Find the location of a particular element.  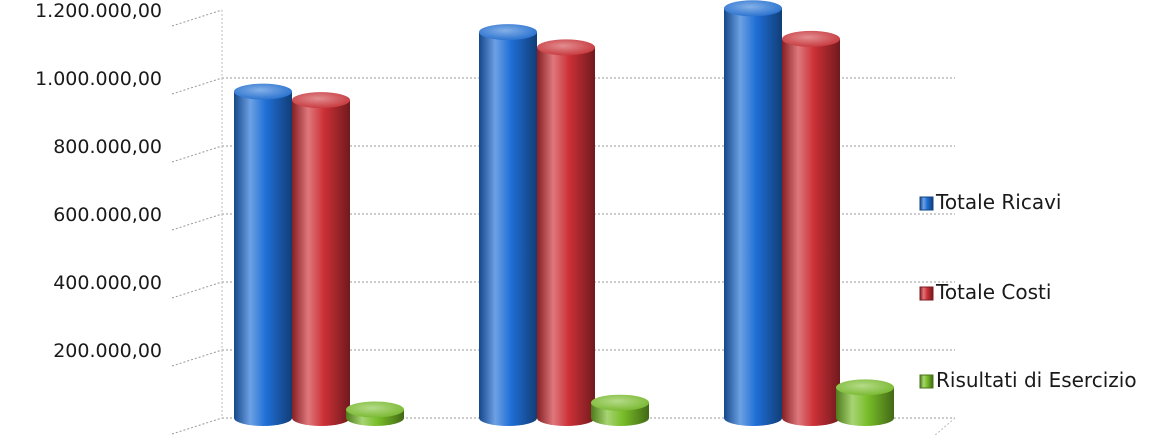

legend-item: Totale Ricavi is located at coordinates (990, 202).